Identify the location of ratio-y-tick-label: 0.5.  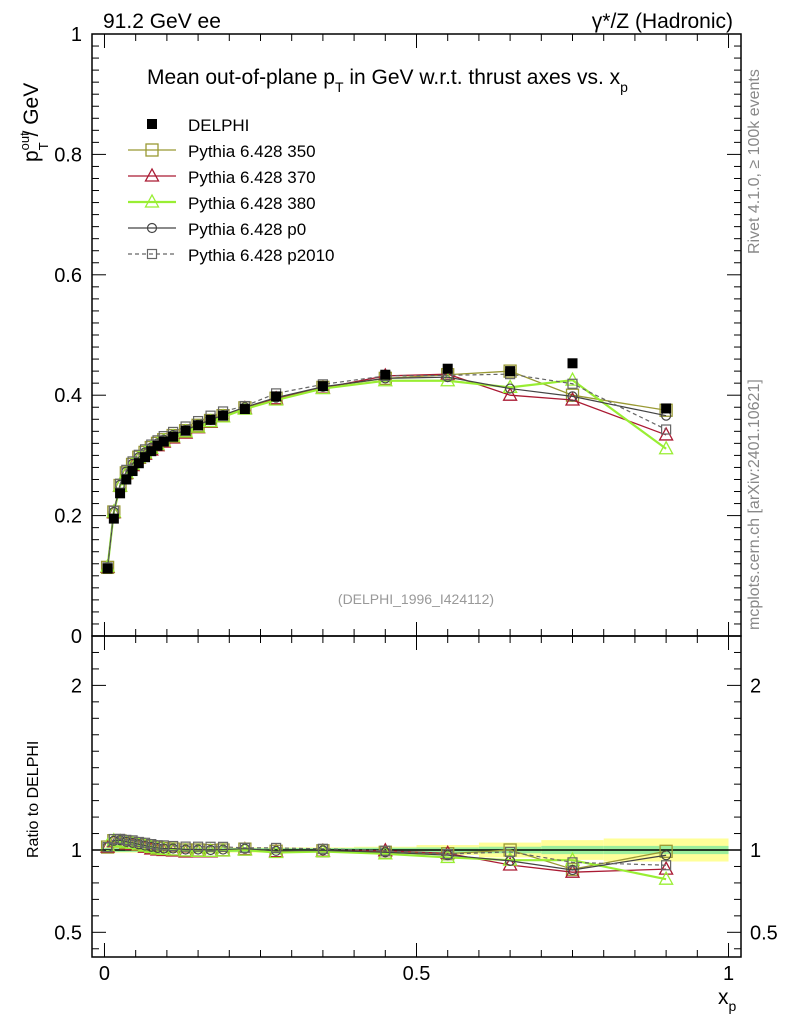
(68, 933).